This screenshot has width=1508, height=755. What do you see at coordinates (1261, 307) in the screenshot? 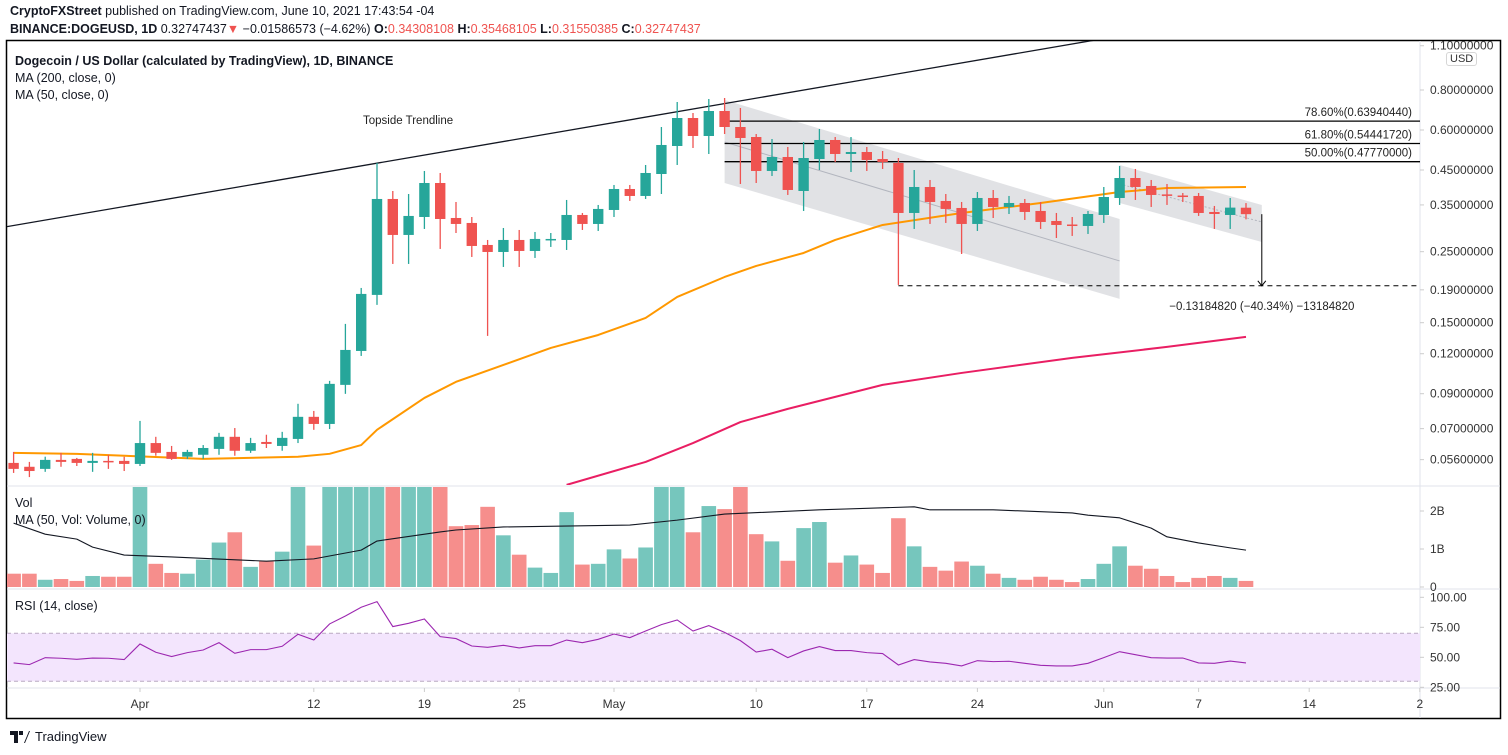
I see `measure-label: −0.13184820 (−40.34%) −13184820` at bounding box center [1261, 307].